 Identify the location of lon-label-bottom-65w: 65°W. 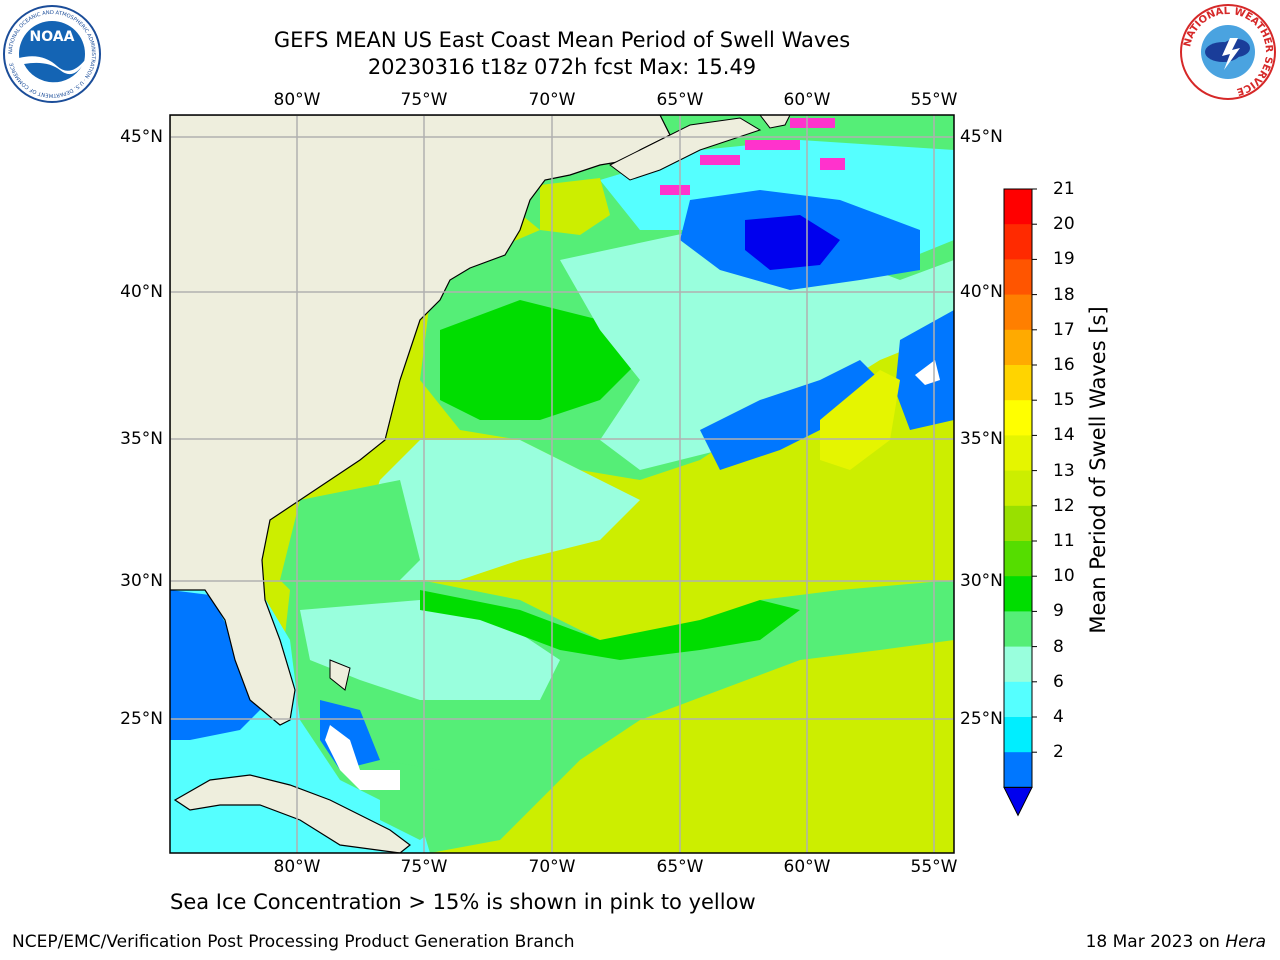
(680, 867).